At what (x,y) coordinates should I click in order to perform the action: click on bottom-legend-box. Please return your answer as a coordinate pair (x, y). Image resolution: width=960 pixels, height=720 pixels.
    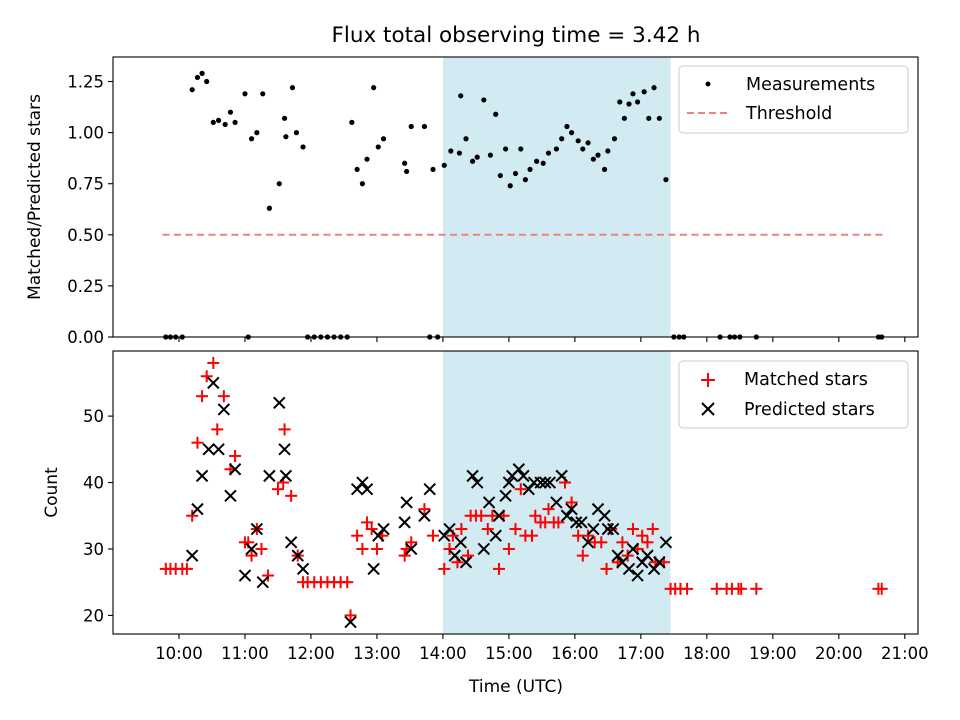
    Looking at the image, I should click on (793, 394).